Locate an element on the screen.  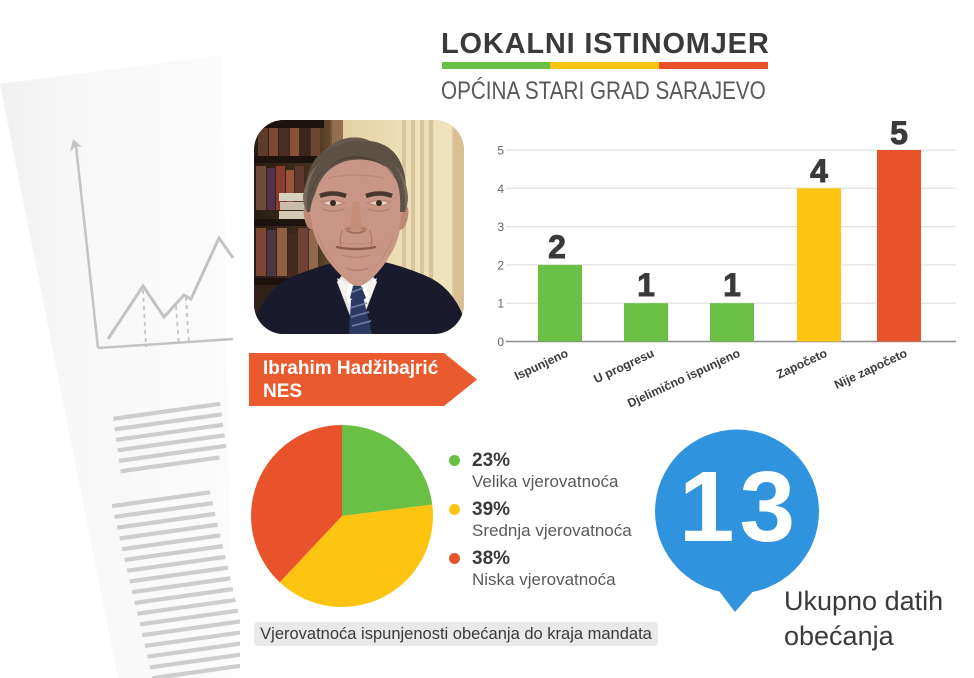
svg-text: Nije započeto is located at coordinates (870, 369).